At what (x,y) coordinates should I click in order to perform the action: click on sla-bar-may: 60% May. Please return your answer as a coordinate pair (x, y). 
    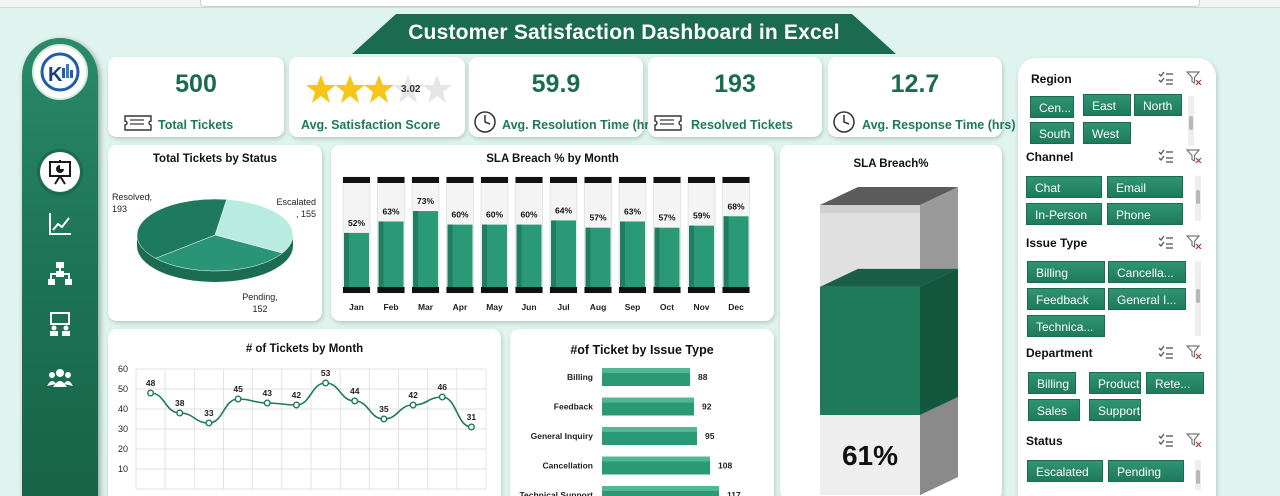
    Looking at the image, I should click on (494, 244).